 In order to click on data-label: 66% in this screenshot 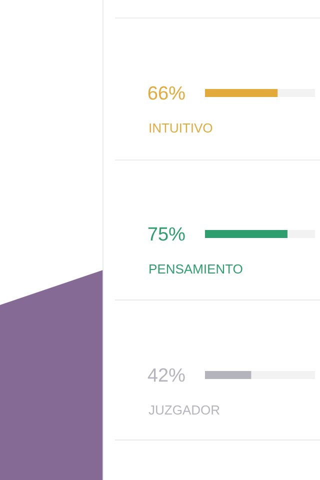, I will do `click(166, 93)`.